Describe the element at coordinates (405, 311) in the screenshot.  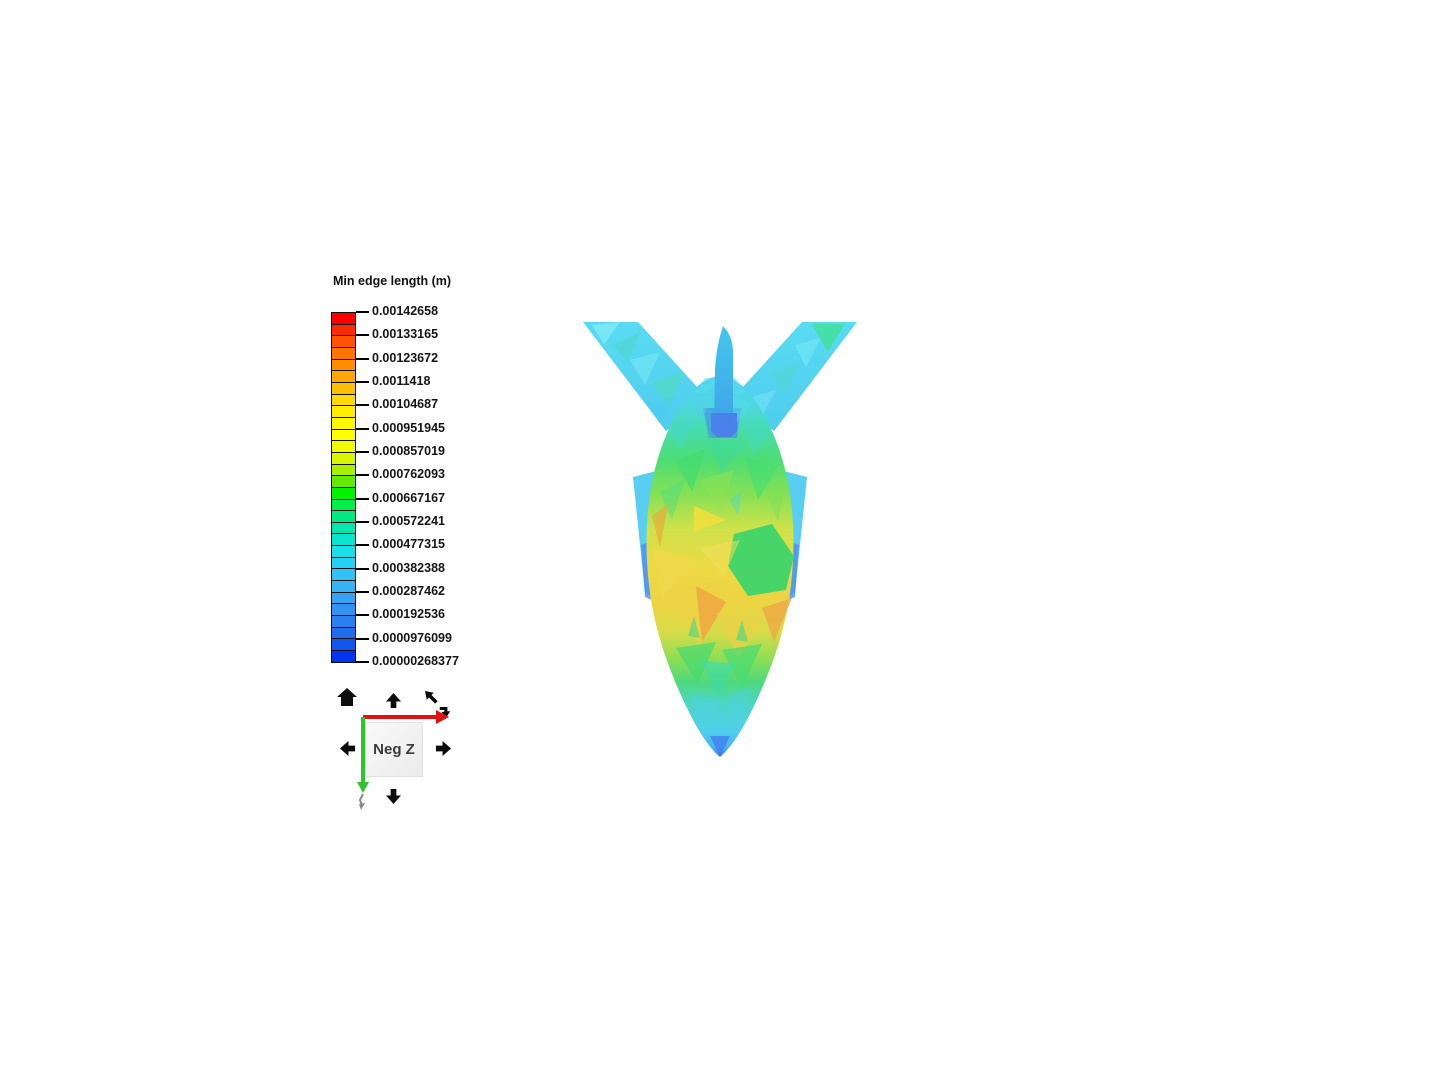
I see `legend-tick-label: 0.00142658` at that location.